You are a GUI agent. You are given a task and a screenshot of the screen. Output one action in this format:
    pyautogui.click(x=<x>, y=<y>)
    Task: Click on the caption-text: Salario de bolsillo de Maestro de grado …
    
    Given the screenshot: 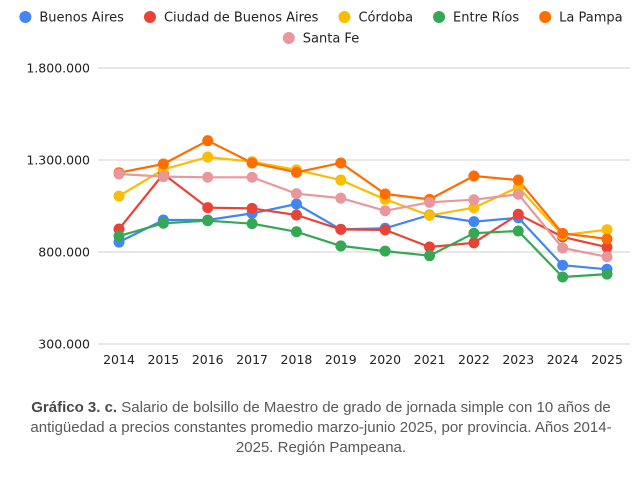 What is the action you would take?
    pyautogui.click(x=321, y=427)
    